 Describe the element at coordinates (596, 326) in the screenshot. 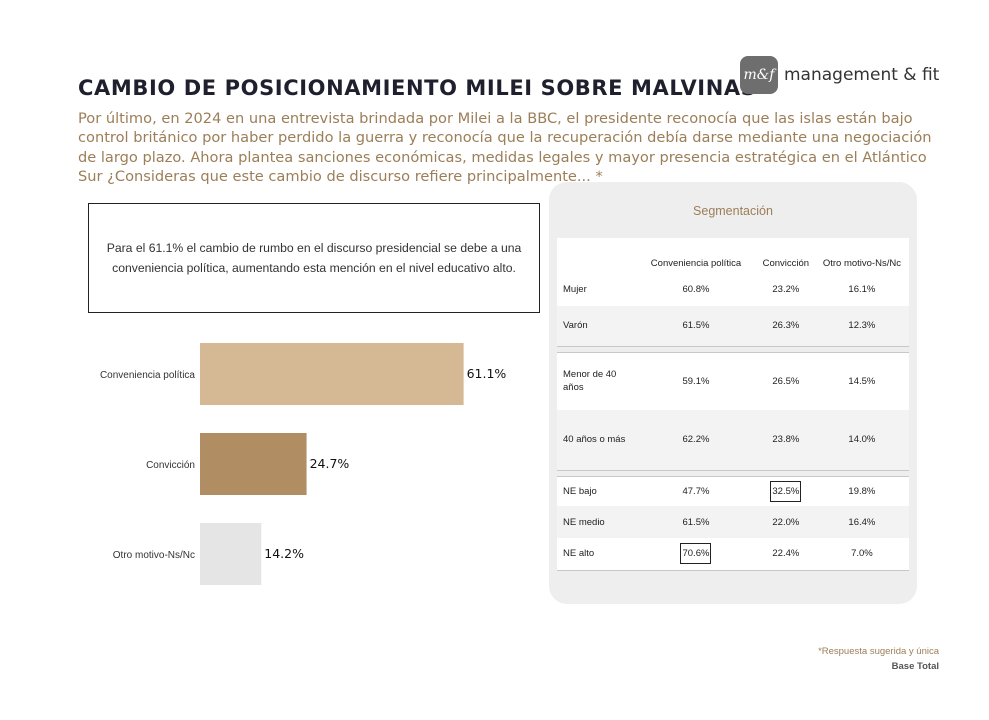

I see `row-label: Varón` at that location.